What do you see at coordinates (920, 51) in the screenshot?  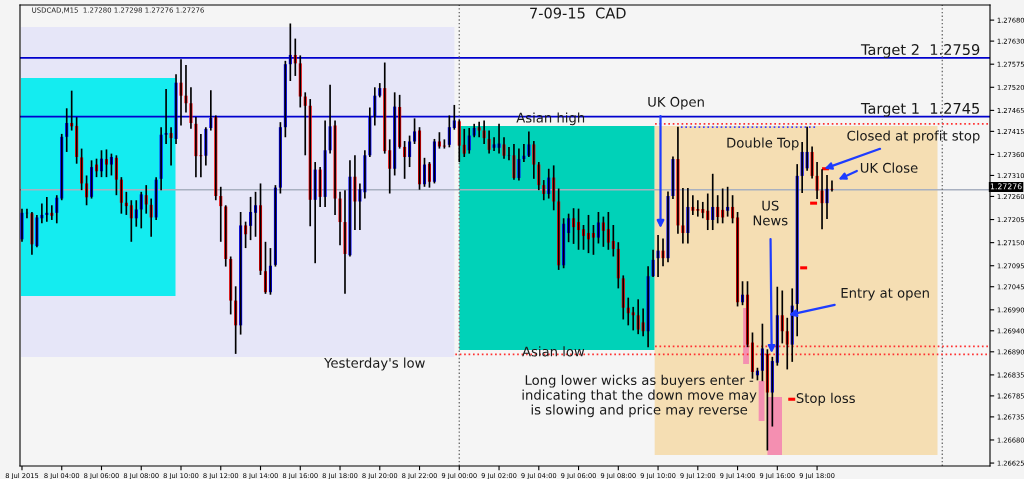 I see `ref-line-label: Target 2 1.2759` at bounding box center [920, 51].